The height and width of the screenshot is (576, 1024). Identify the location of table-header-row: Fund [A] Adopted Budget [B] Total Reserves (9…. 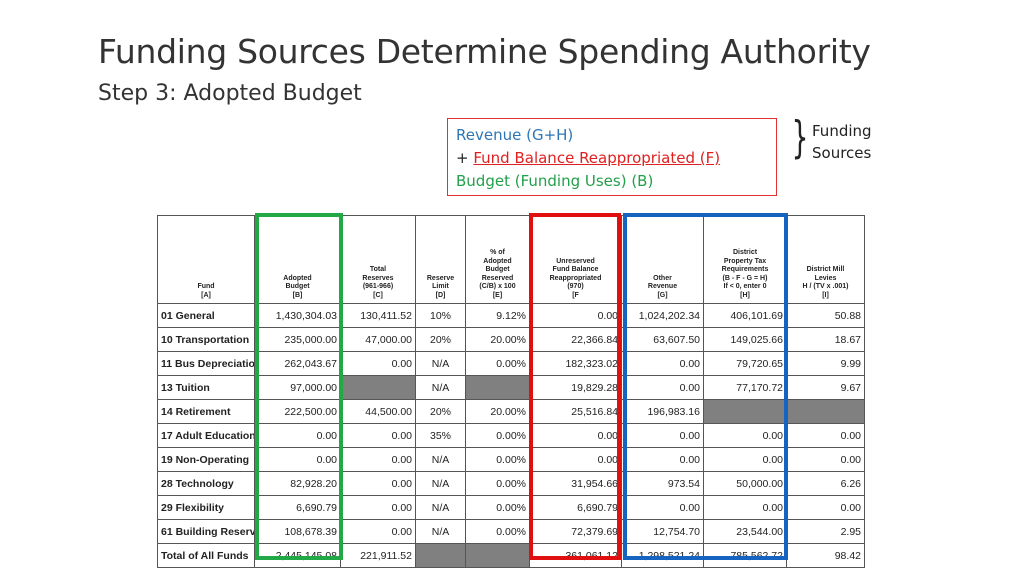
(511, 259).